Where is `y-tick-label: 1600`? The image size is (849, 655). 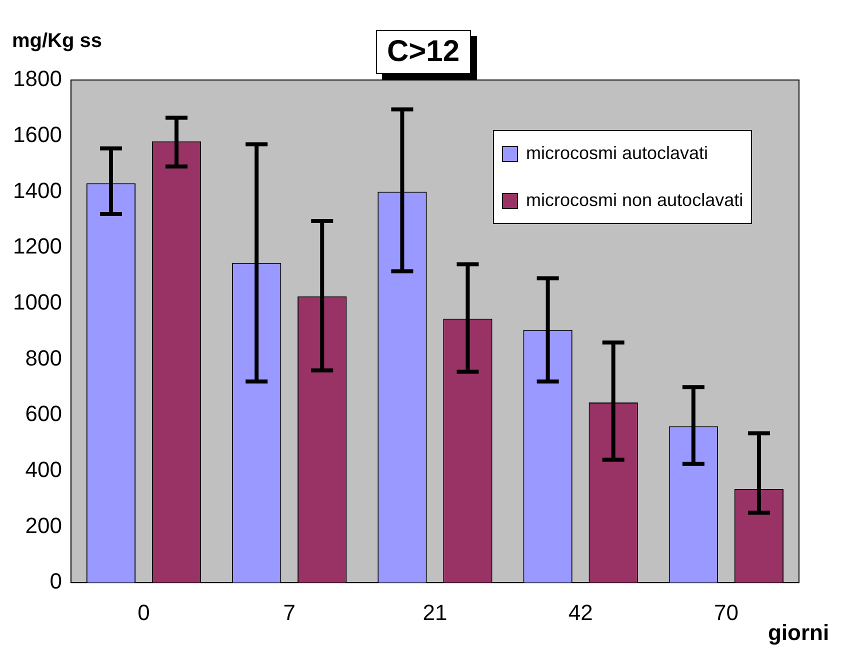
y-tick-label: 1600 is located at coordinates (37, 134).